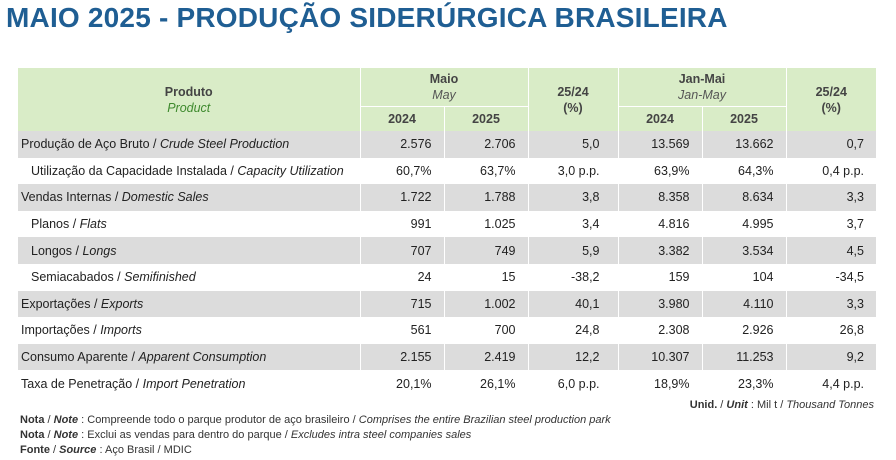 Image resolution: width=896 pixels, height=460 pixels. Describe the element at coordinates (743, 383) in the screenshot. I see `cell-ytd-2025: 23,3%` at that location.